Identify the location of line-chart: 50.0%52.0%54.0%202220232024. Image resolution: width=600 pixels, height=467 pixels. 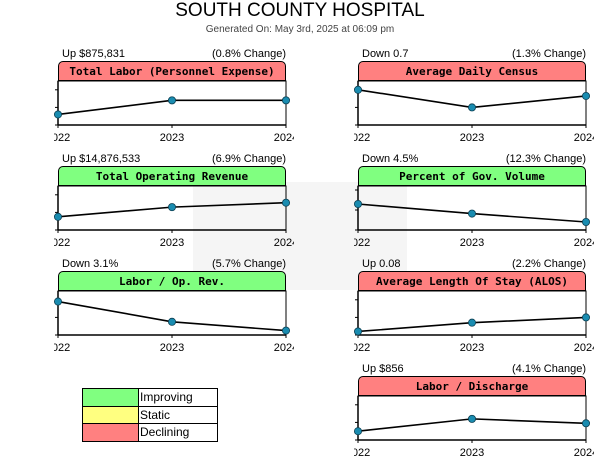
(174, 309).